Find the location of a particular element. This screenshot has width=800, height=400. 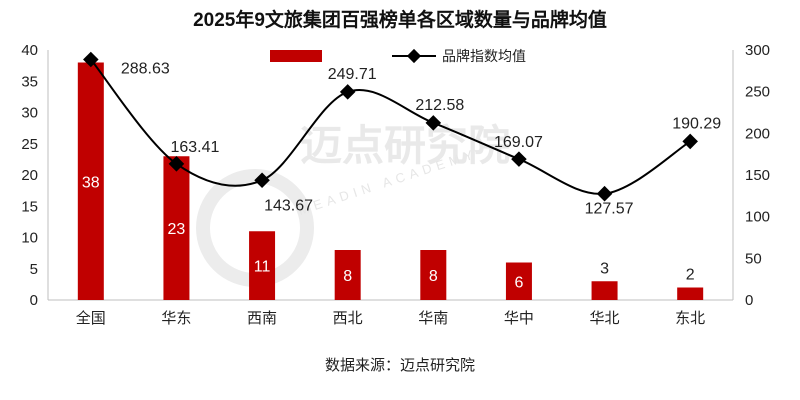

y-left-tick-label: 40 is located at coordinates (29, 50).